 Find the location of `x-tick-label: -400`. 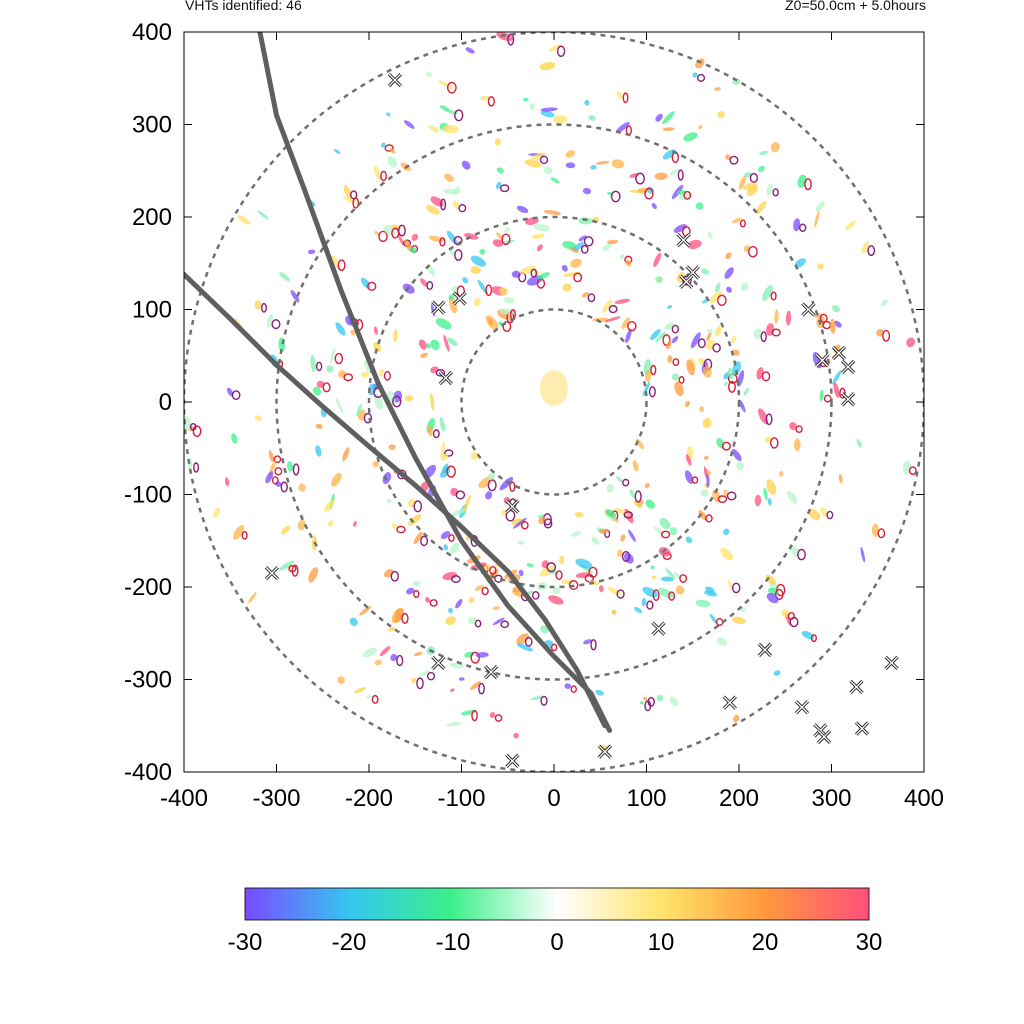

x-tick-label: -400 is located at coordinates (184, 798).